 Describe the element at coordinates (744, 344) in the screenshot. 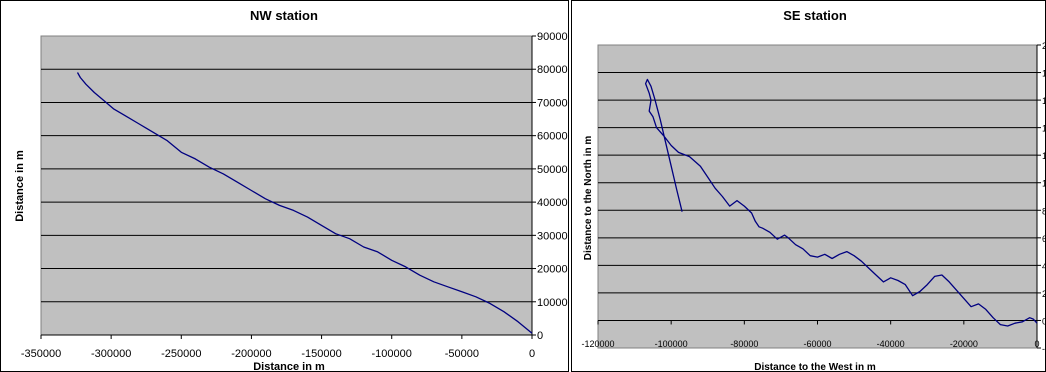

I see `x-tick-label: -80000` at that location.